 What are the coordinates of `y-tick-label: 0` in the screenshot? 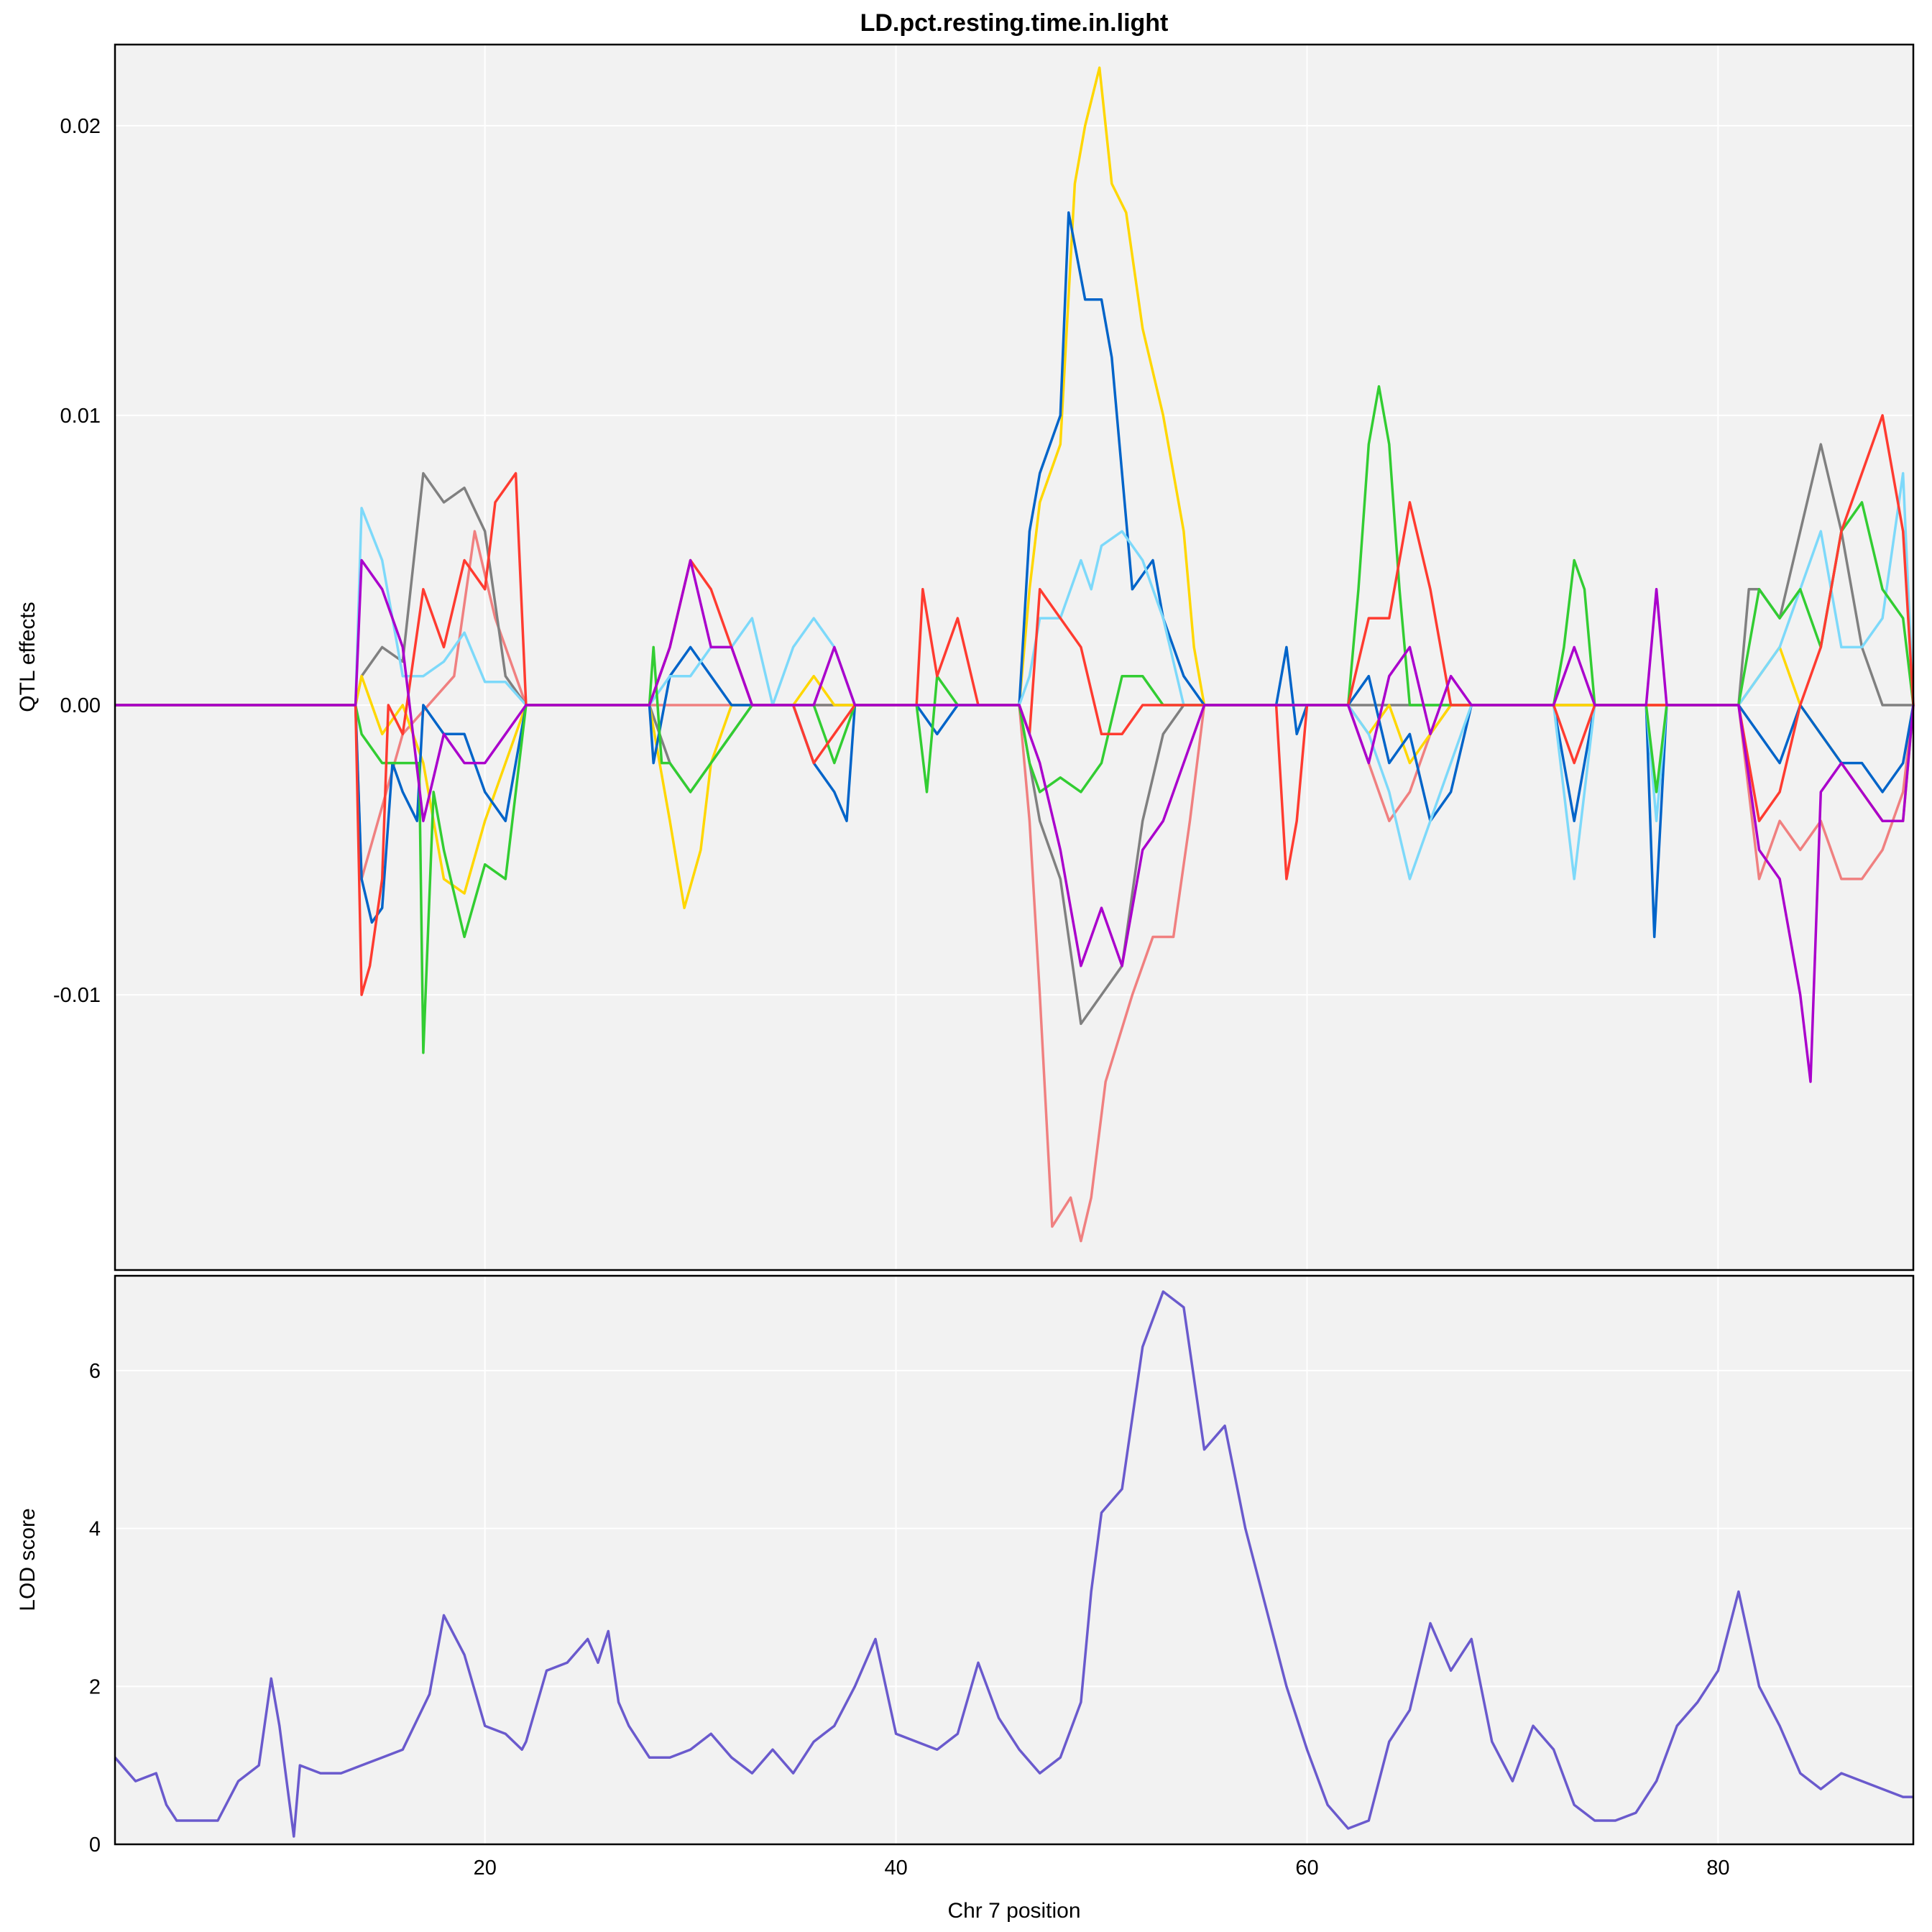 It's located at (95, 1845).